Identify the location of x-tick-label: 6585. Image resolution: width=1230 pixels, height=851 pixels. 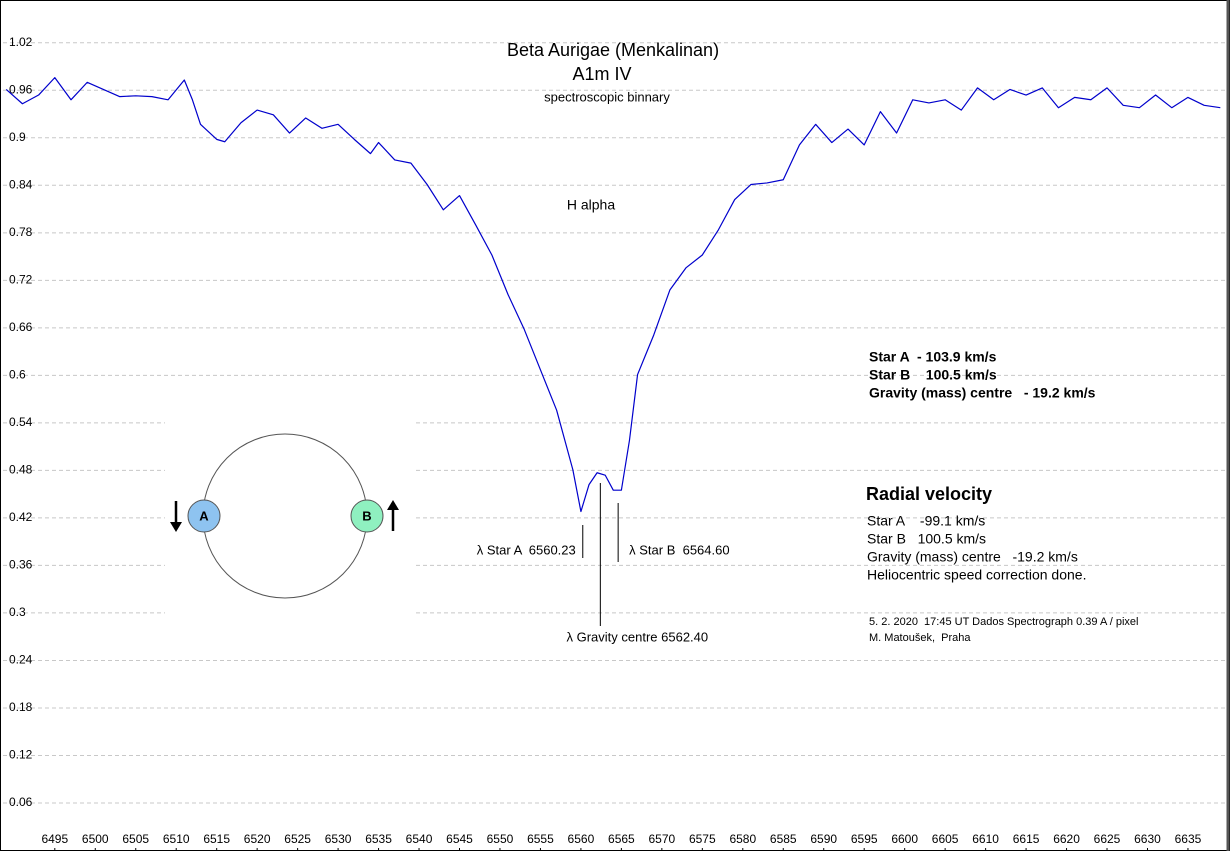
(783, 839).